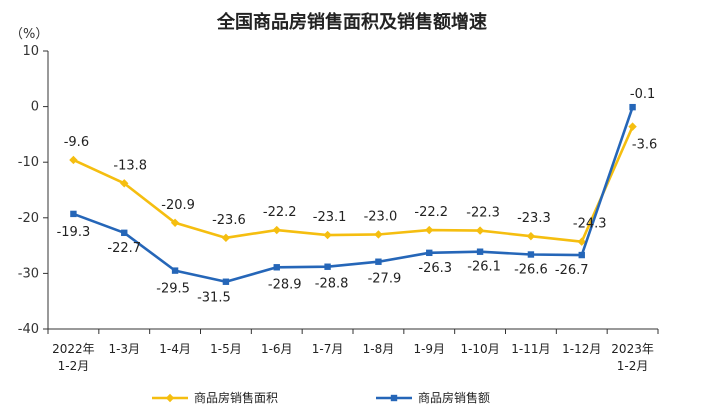 The width and height of the screenshot is (704, 414). I want to click on y-tick-label: 0, so click(35, 107).